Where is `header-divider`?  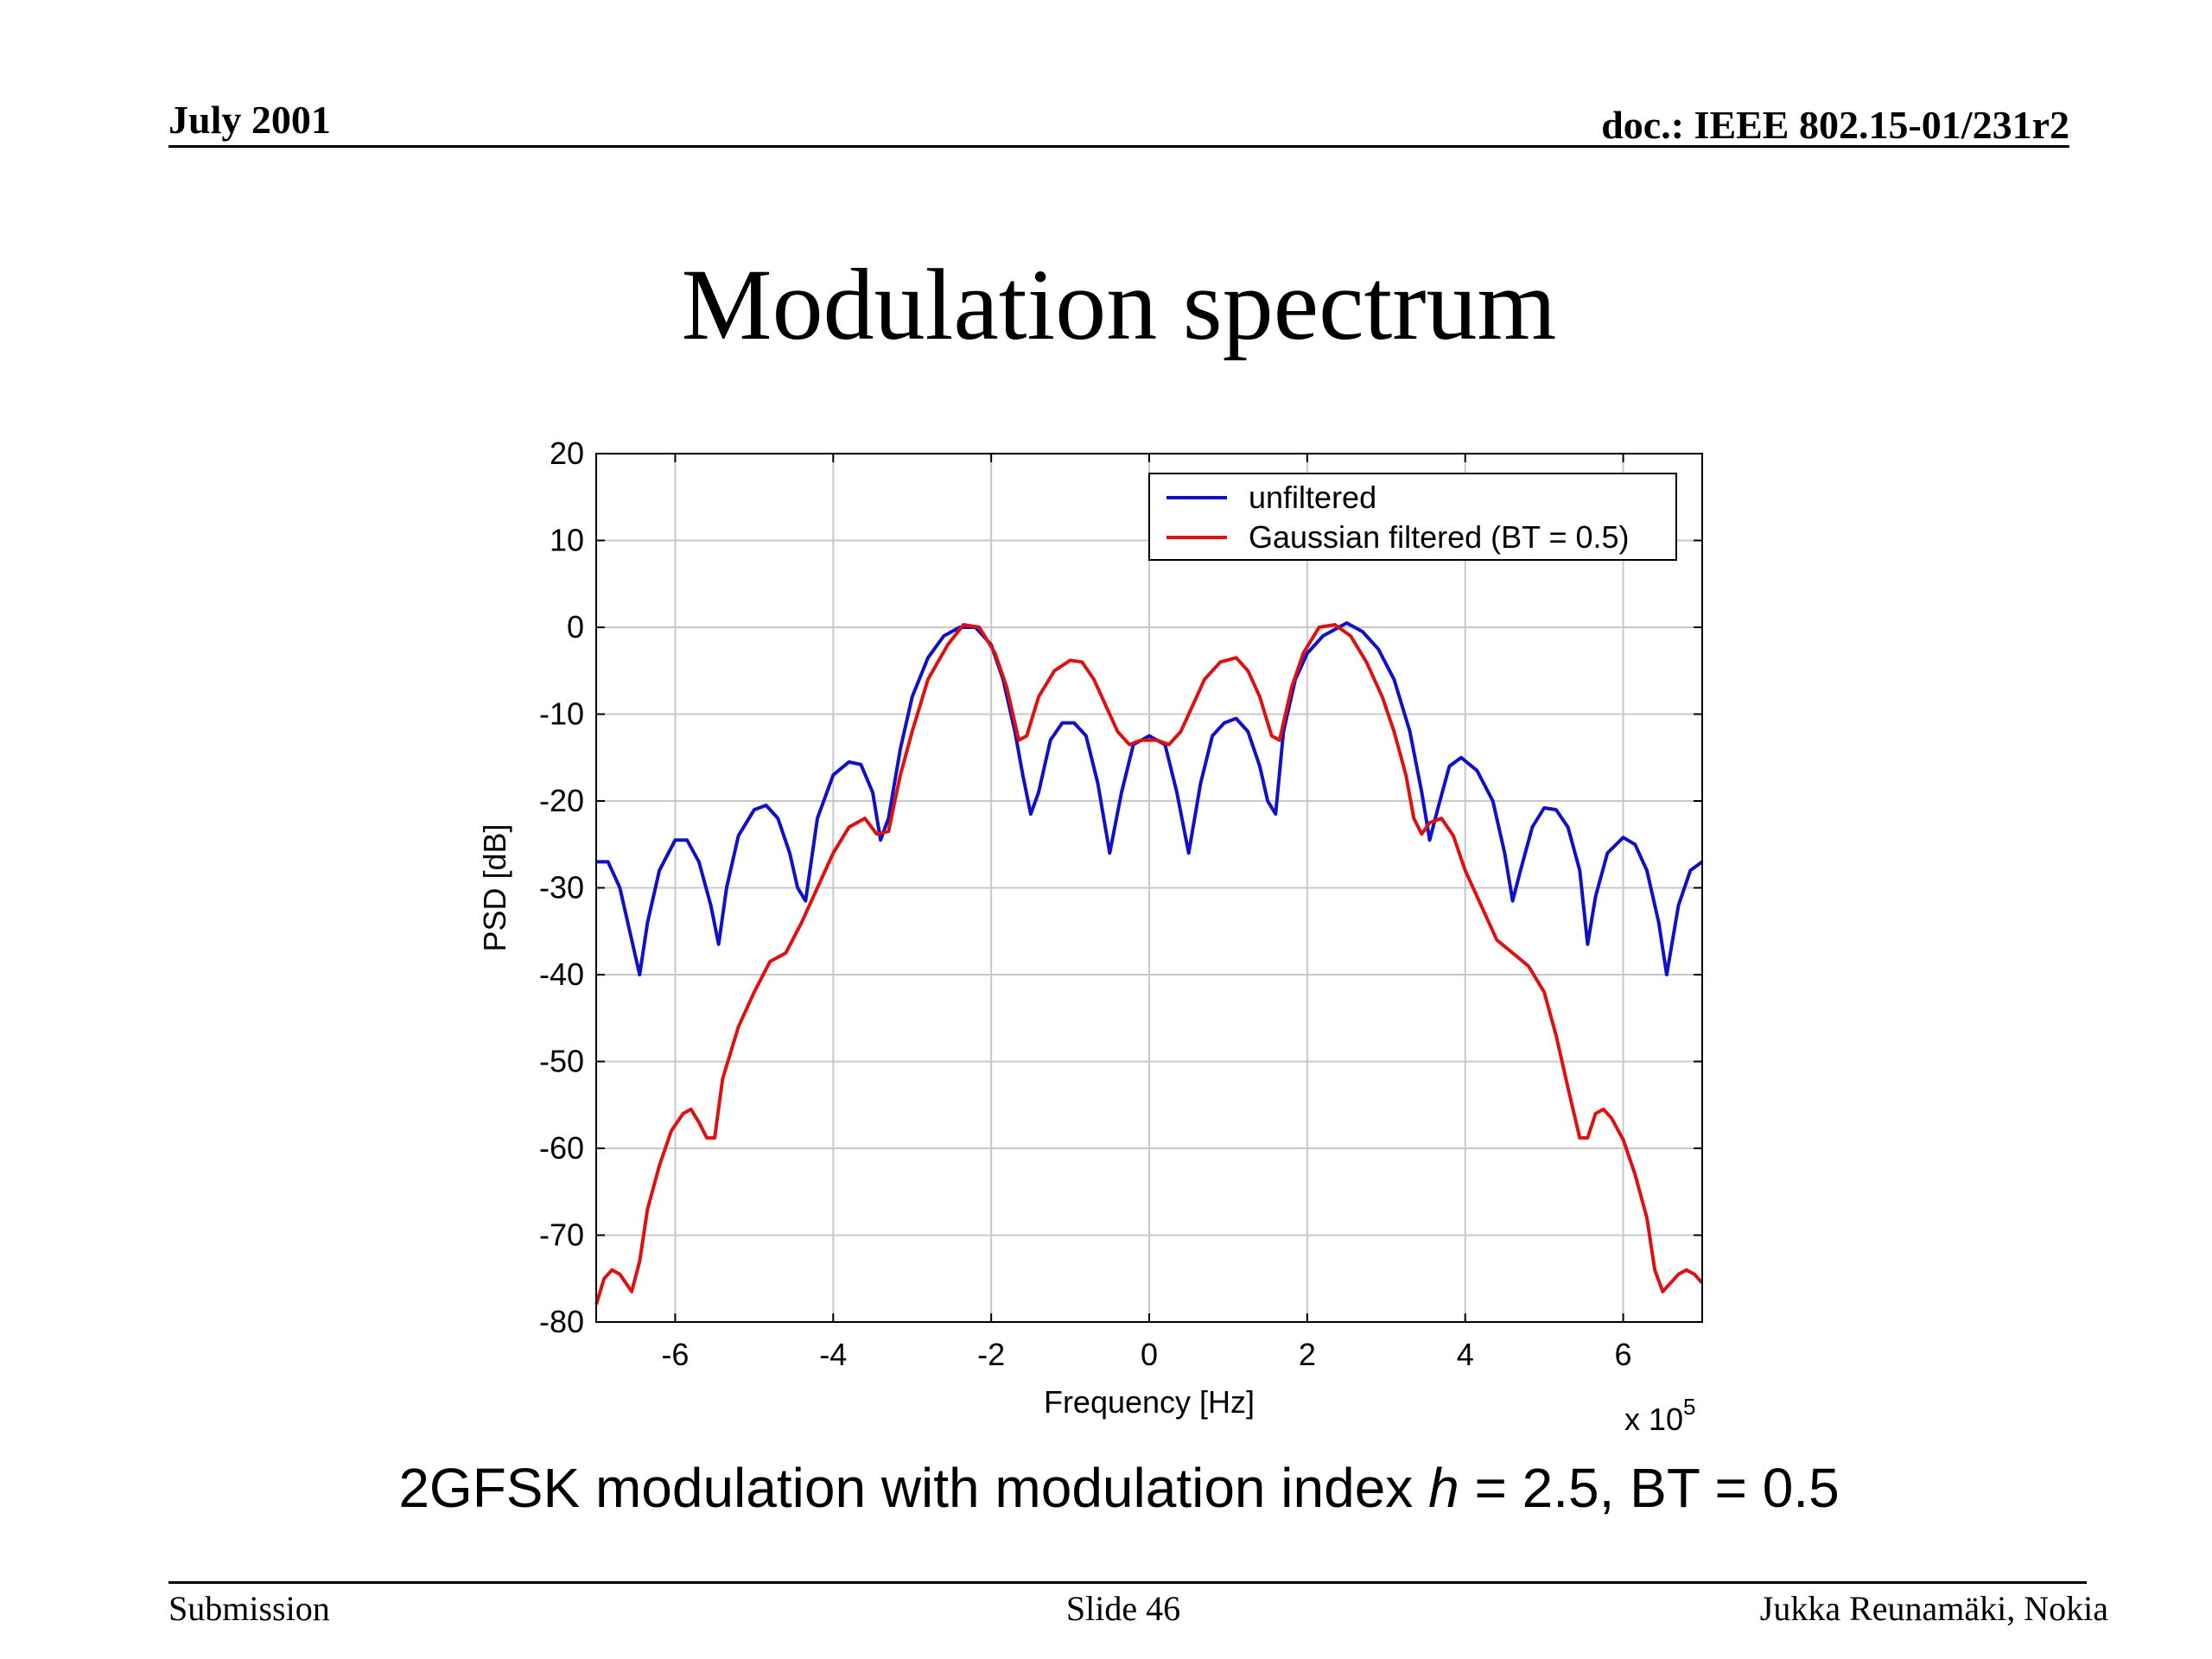 header-divider is located at coordinates (1118, 146).